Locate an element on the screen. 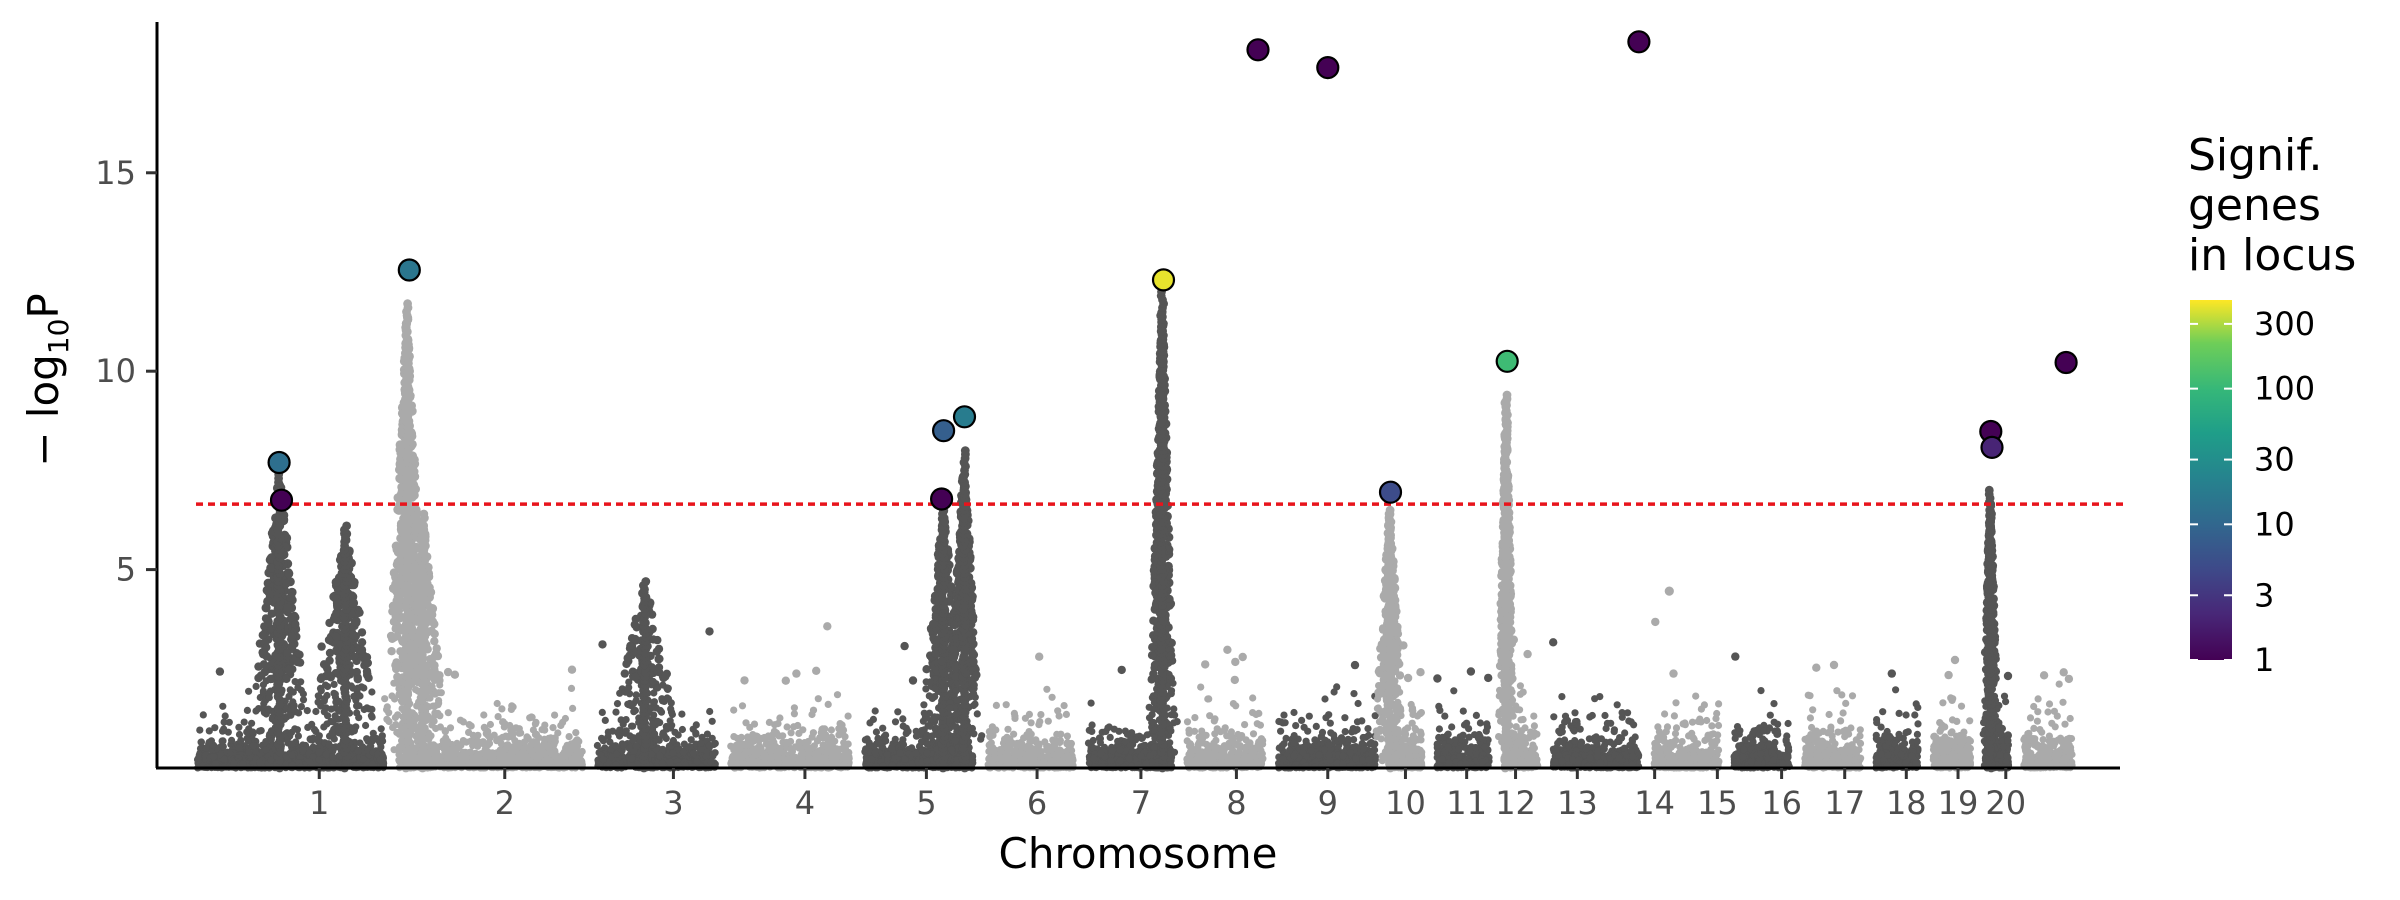  chromosome-3-points is located at coordinates (656, 675).